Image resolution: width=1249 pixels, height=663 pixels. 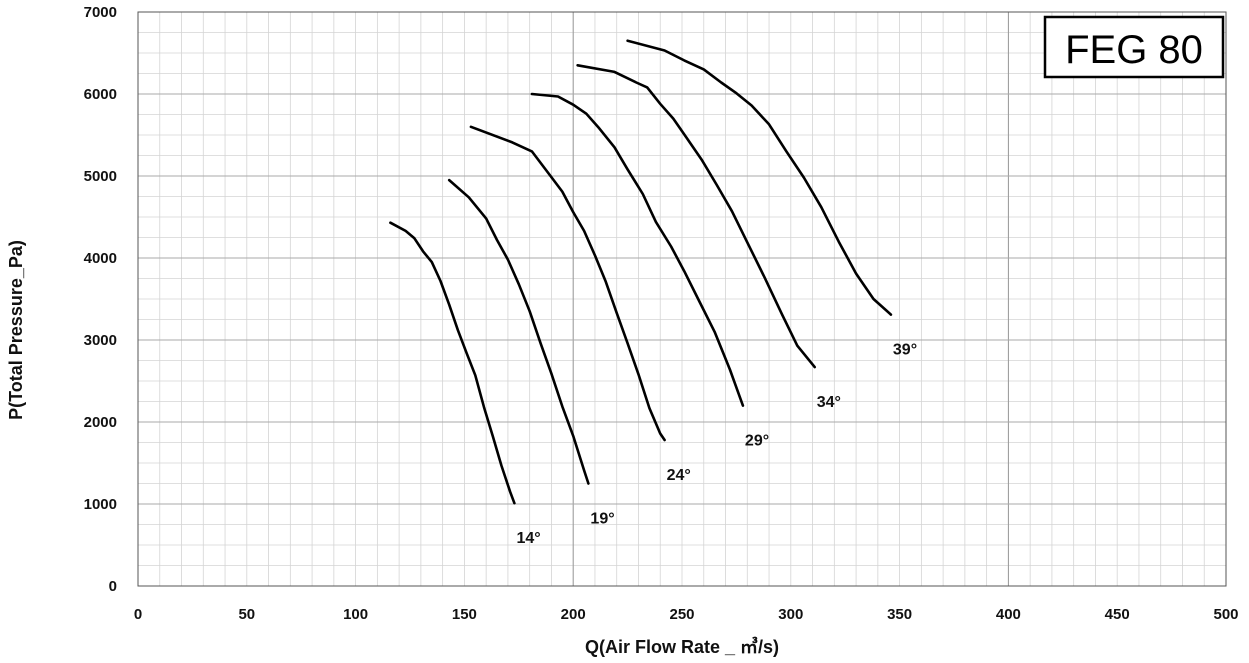 What do you see at coordinates (1008, 614) in the screenshot?
I see `x-tick-label: 400` at bounding box center [1008, 614].